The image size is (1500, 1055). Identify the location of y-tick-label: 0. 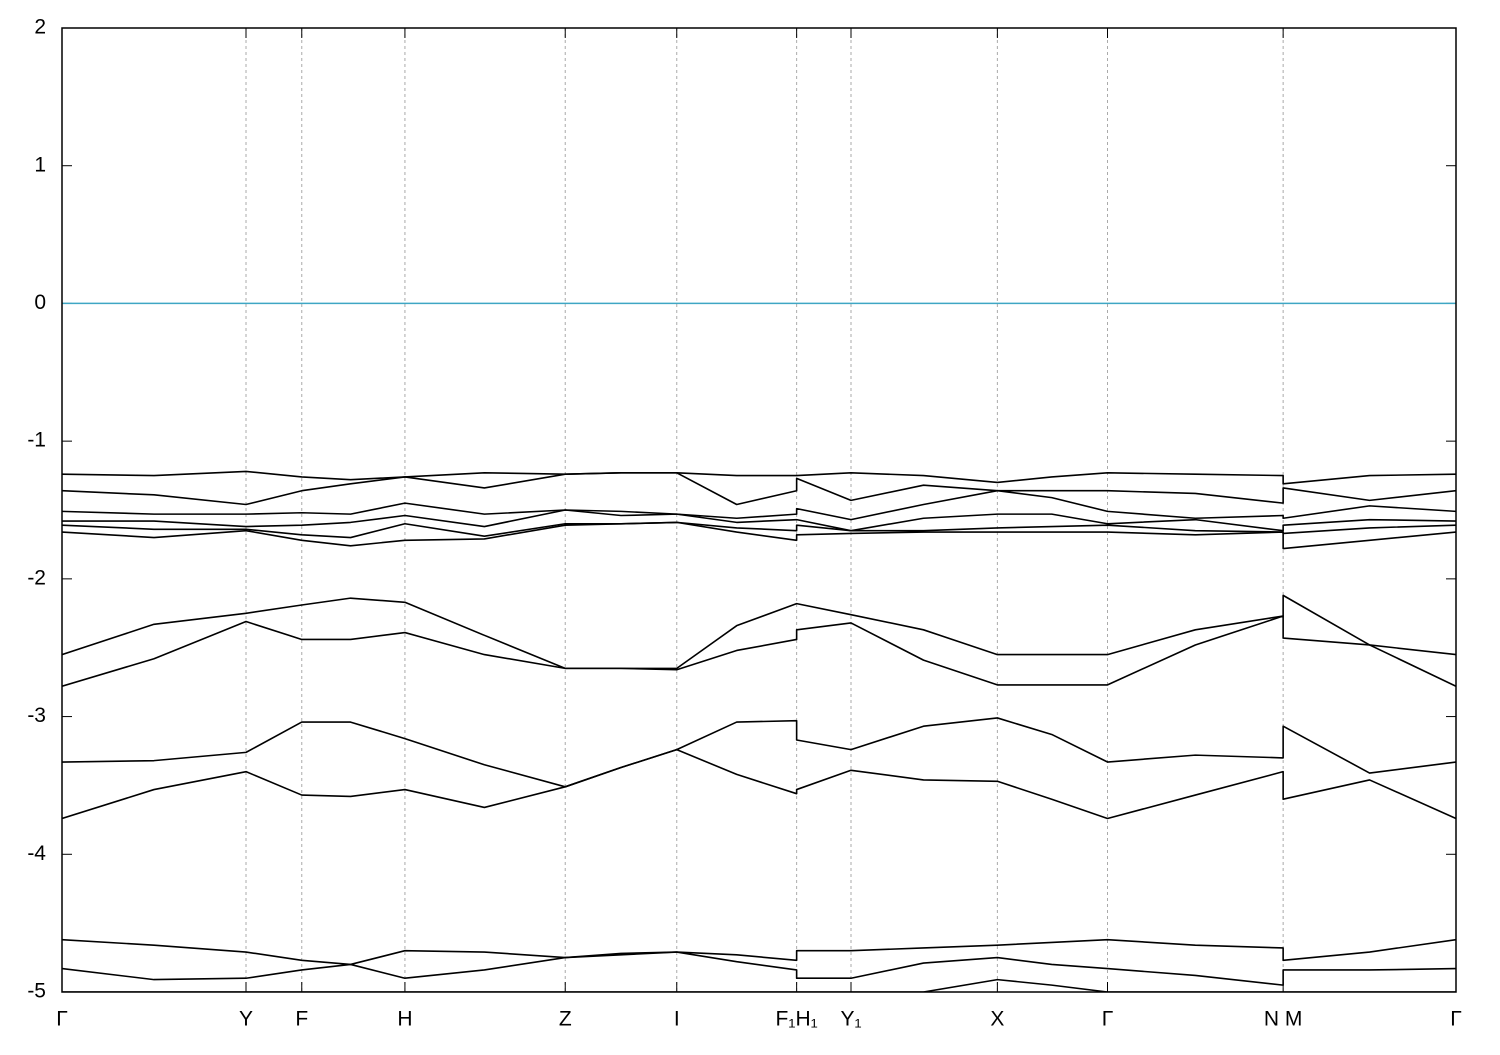
(40, 302).